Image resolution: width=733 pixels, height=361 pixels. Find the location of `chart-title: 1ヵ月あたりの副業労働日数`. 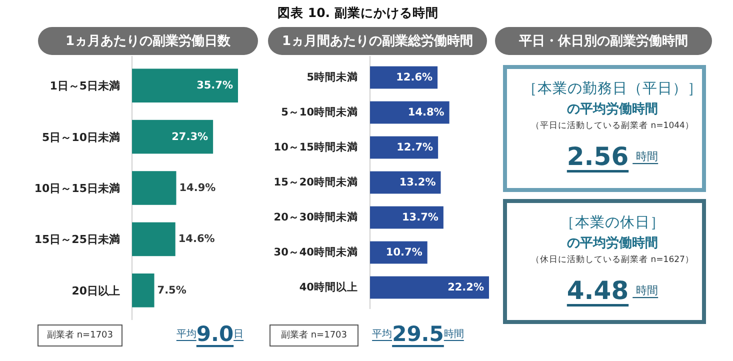

chart-title: 1ヵ月あたりの副業労働日数 is located at coordinates (148, 40).